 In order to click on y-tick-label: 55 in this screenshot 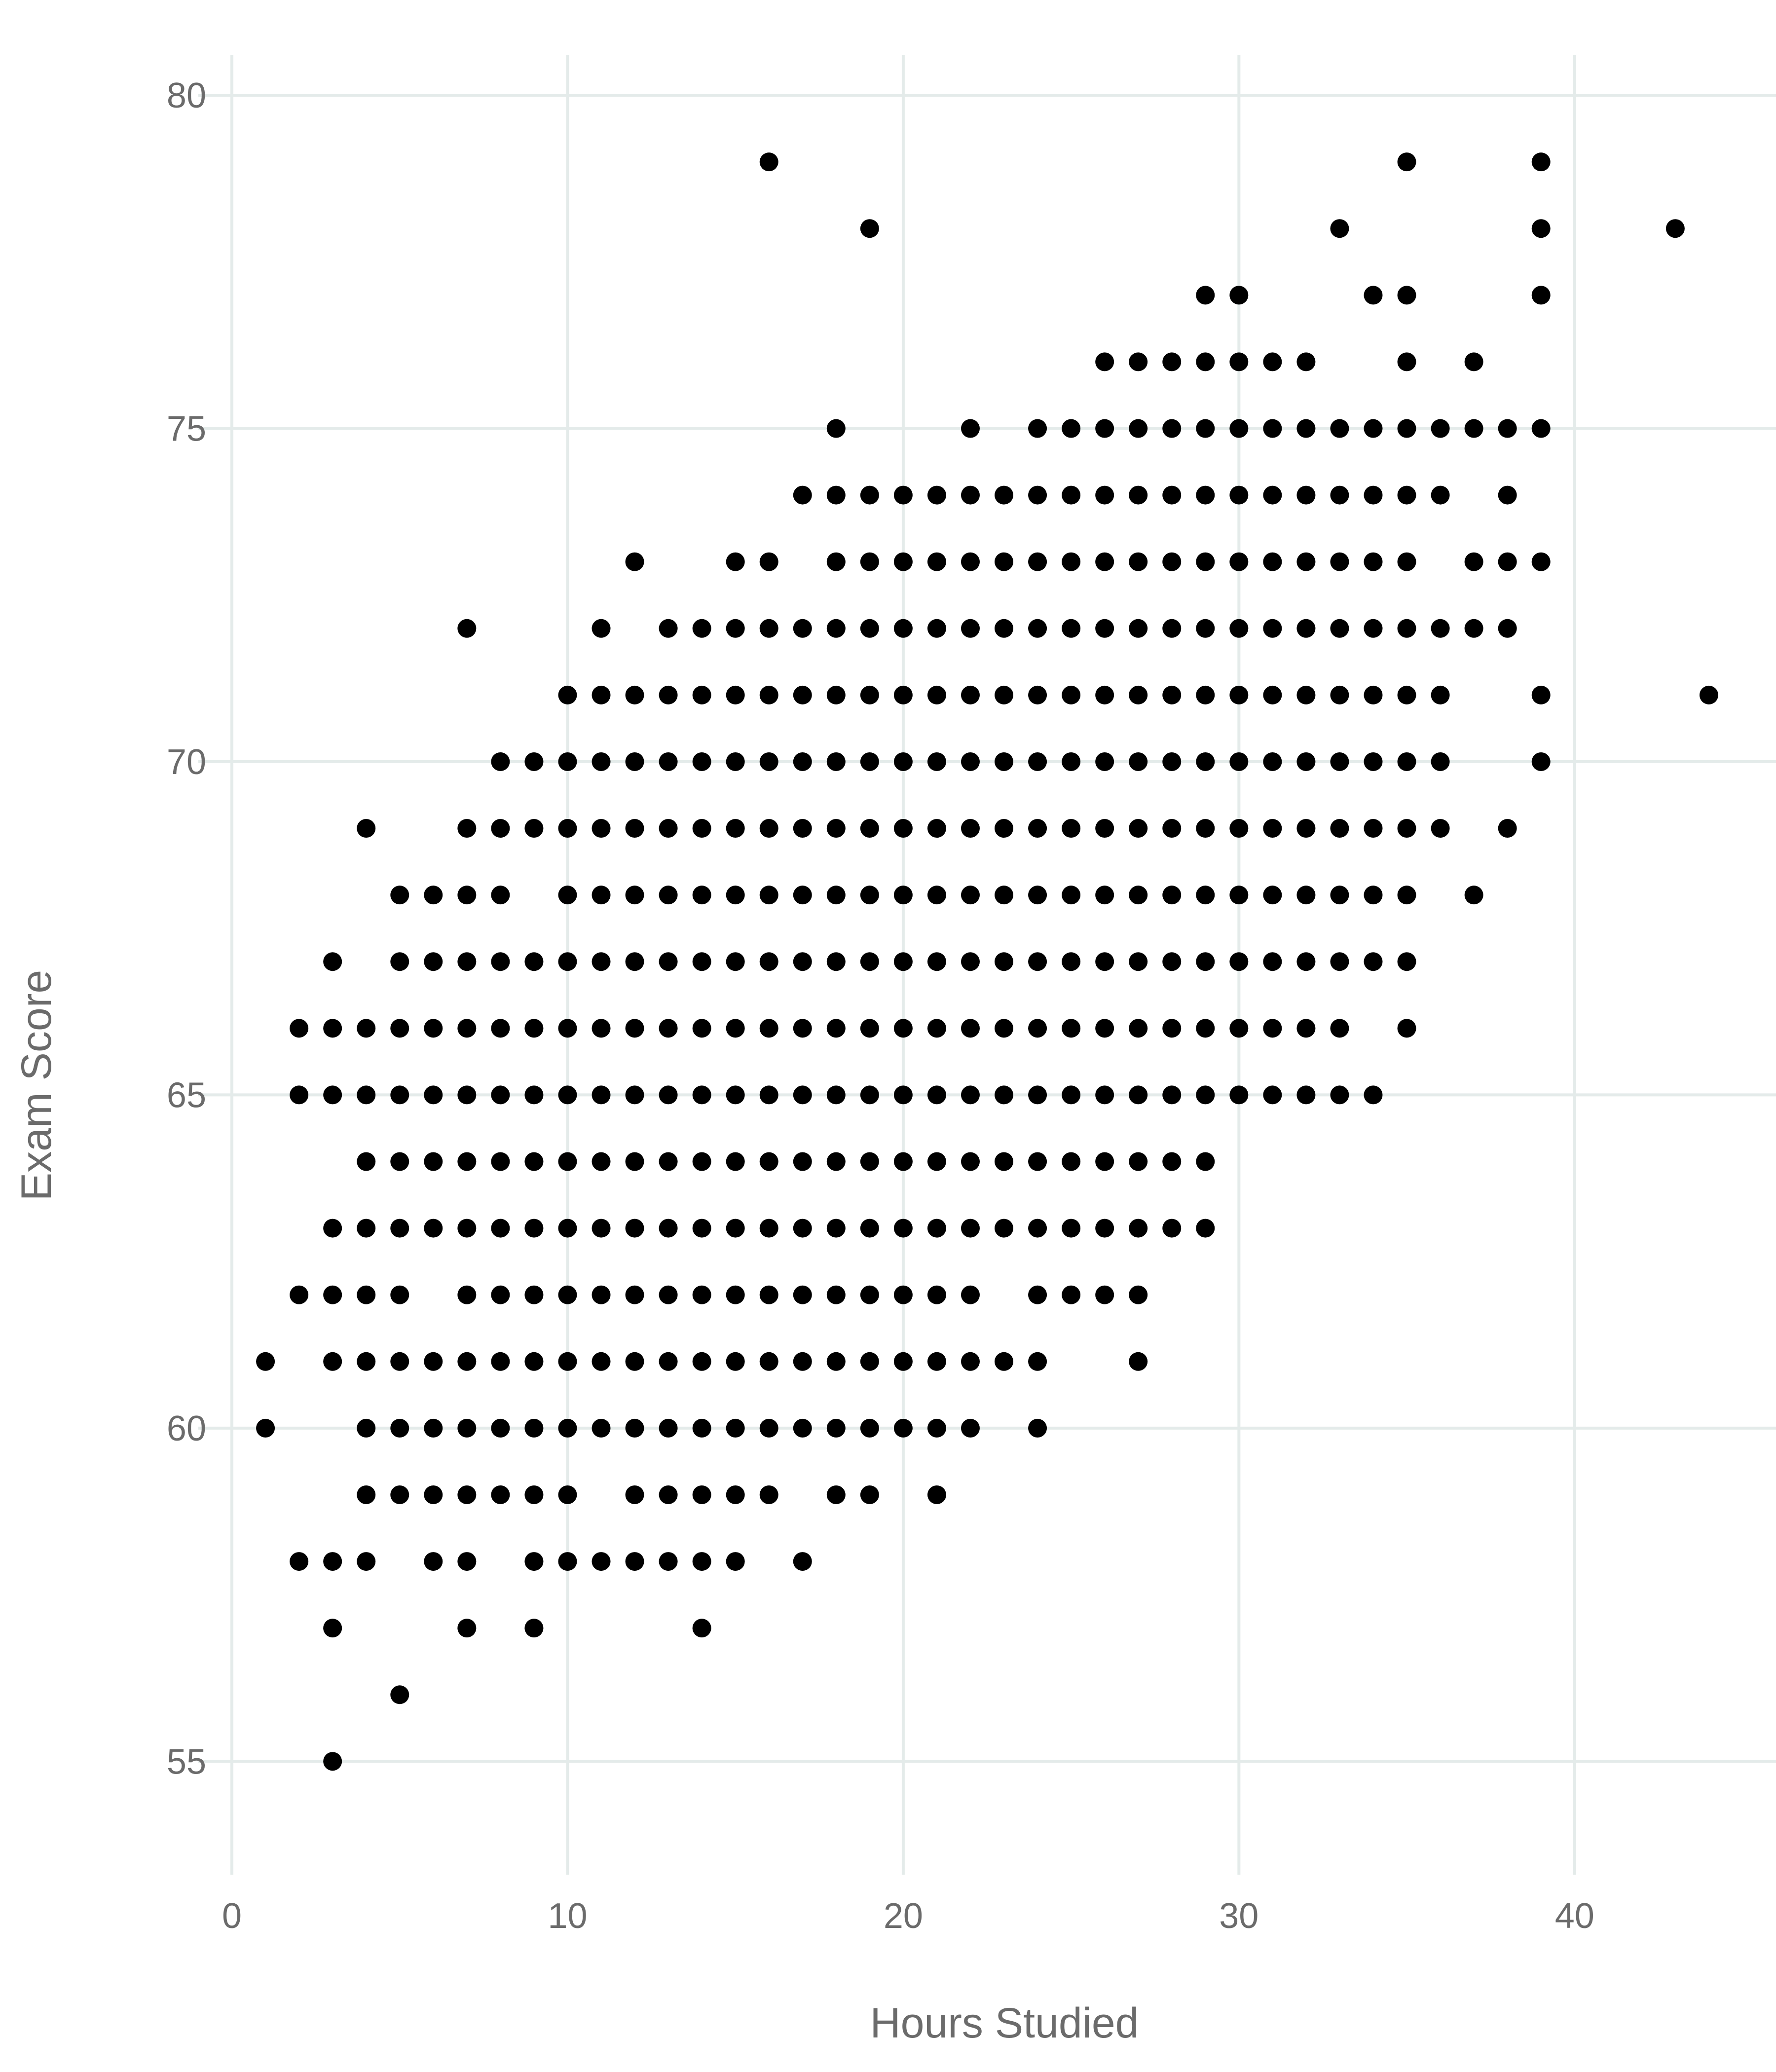, I will do `click(187, 1762)`.